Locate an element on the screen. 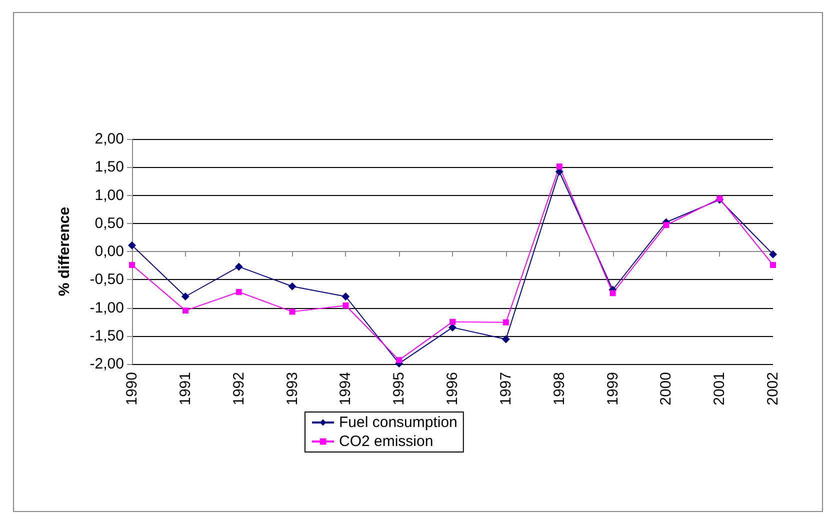 The width and height of the screenshot is (825, 513). y-tick-label: 0,00 is located at coordinates (109, 251).